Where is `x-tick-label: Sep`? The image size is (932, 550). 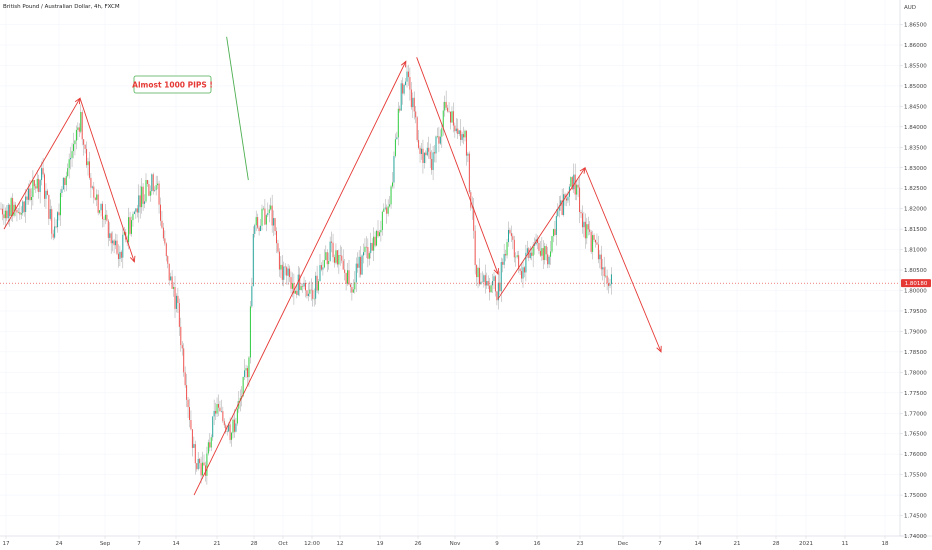 x-tick-label: Sep is located at coordinates (105, 544).